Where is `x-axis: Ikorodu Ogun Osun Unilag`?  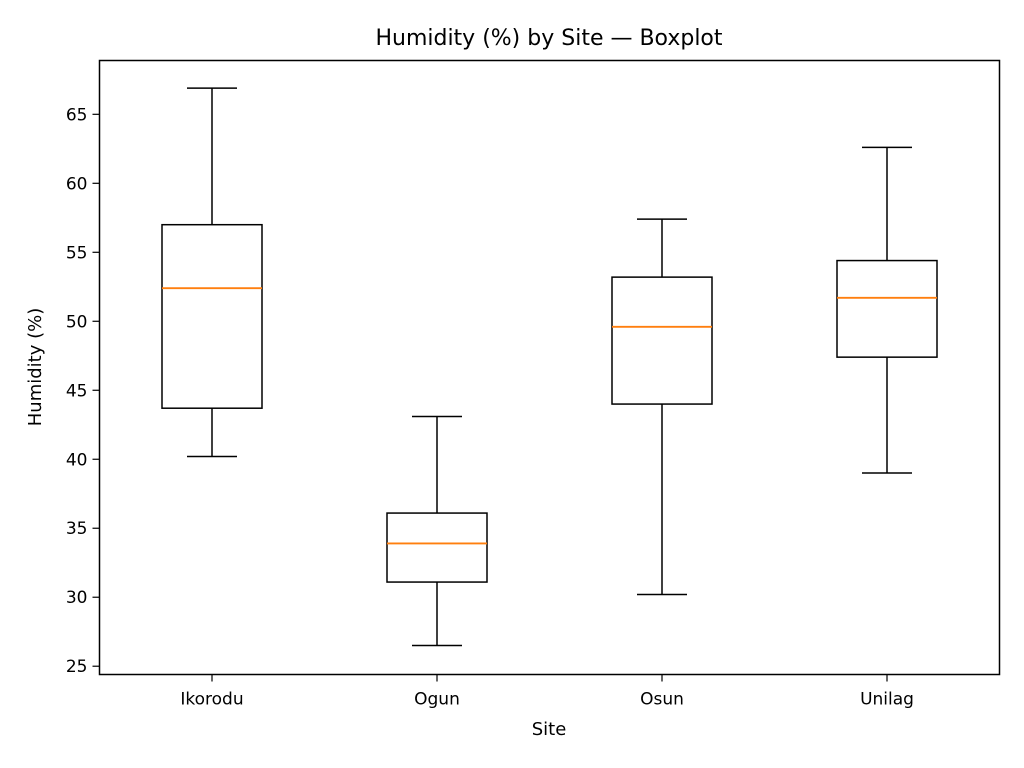
x-axis: Ikorodu Ogun Osun Unilag is located at coordinates (547, 692).